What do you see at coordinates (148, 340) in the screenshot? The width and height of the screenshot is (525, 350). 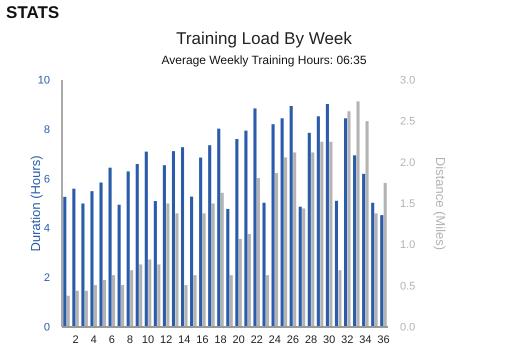 I see `x-tick-label: 10` at bounding box center [148, 340].